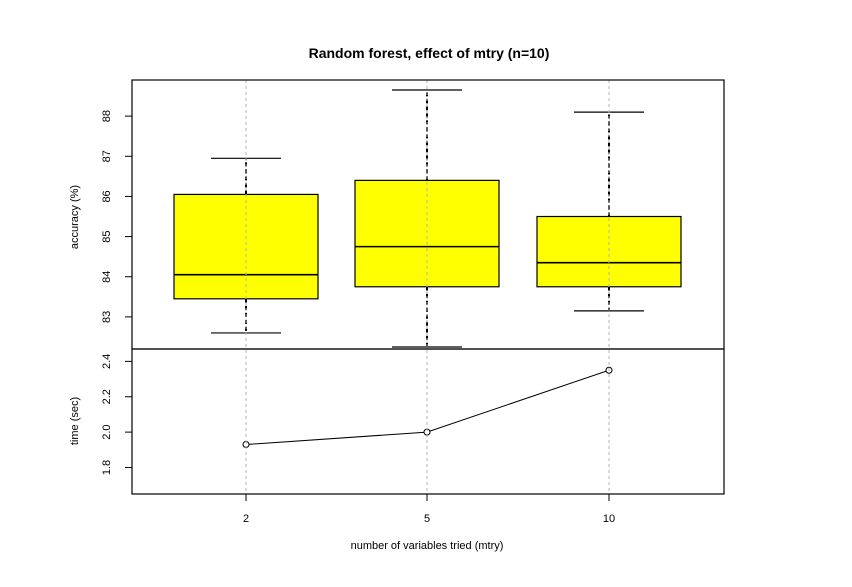  Describe the element at coordinates (107, 317) in the screenshot. I see `y-tick-label-accuracy-83: 83` at that location.